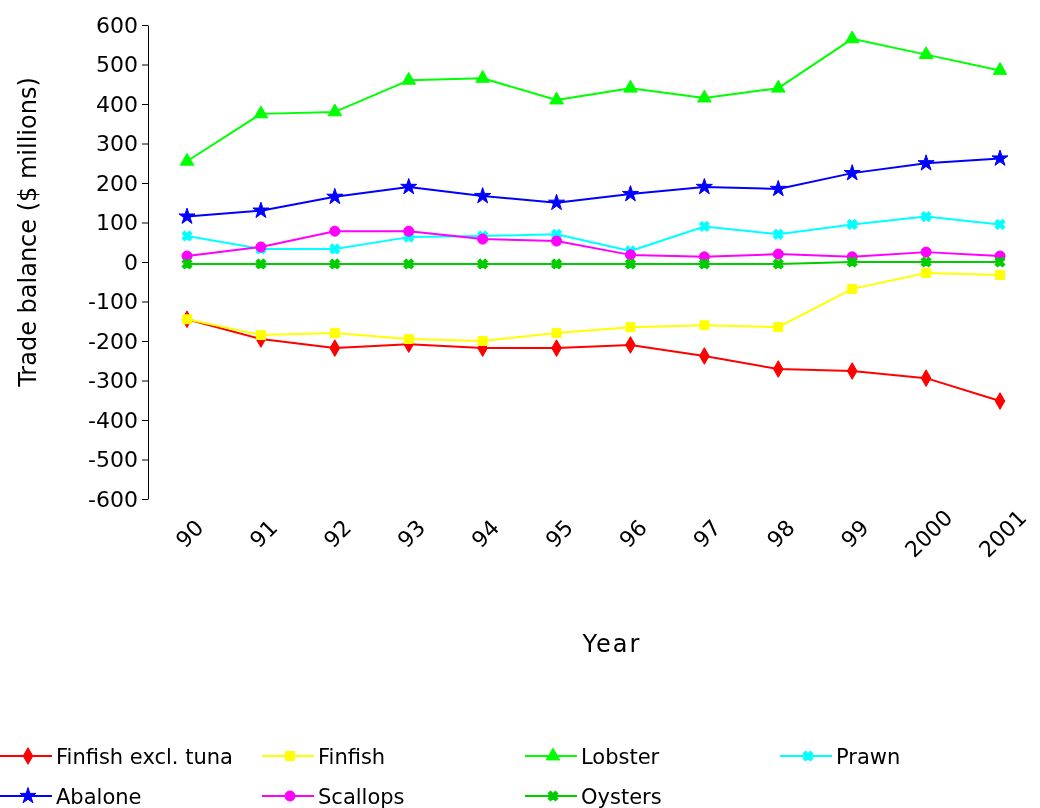 This screenshot has height=808, width=1040. What do you see at coordinates (113, 499) in the screenshot?
I see `y-tick-label: -600` at bounding box center [113, 499].